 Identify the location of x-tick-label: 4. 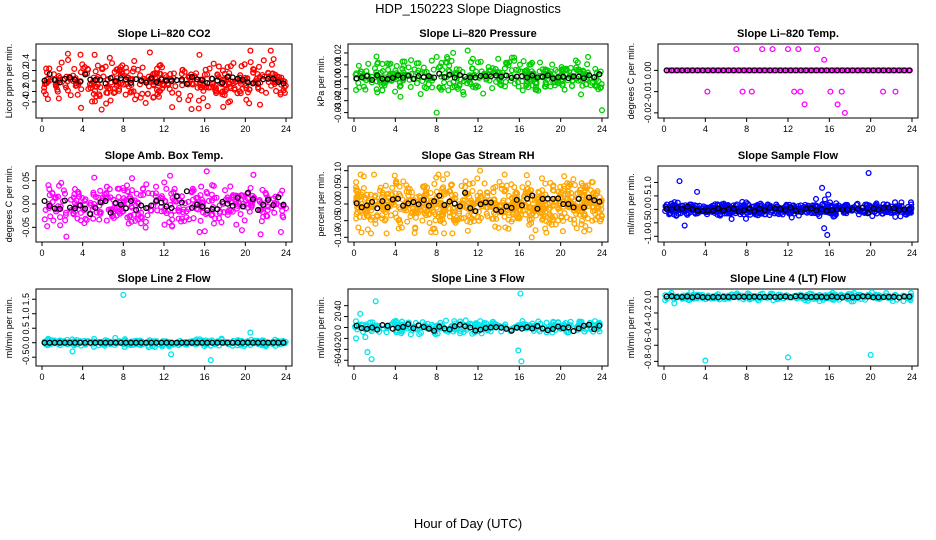
(395, 253).